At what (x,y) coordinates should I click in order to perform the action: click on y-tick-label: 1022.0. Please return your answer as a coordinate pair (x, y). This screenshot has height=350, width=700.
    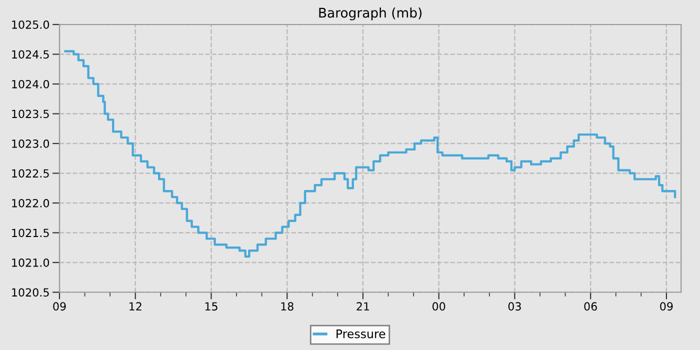
    Looking at the image, I should click on (31, 203).